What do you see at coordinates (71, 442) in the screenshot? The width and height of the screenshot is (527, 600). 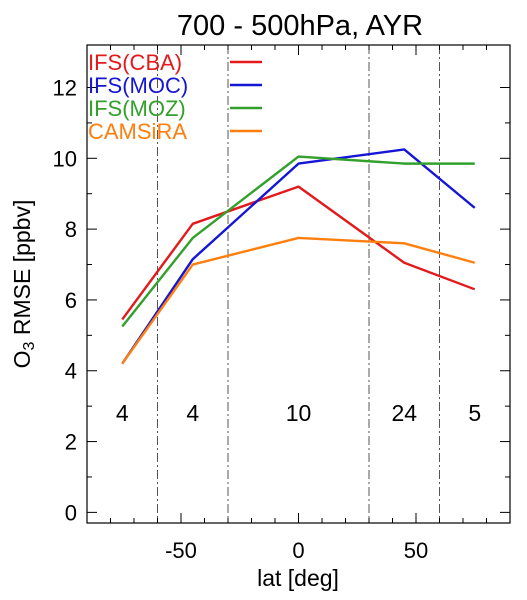 I see `y-tick-label: 2` at bounding box center [71, 442].